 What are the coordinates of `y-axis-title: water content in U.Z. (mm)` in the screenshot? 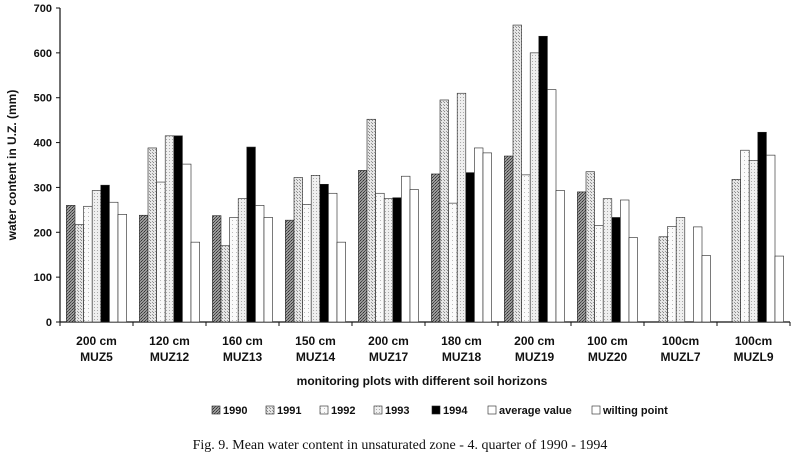 It's located at (12, 166).